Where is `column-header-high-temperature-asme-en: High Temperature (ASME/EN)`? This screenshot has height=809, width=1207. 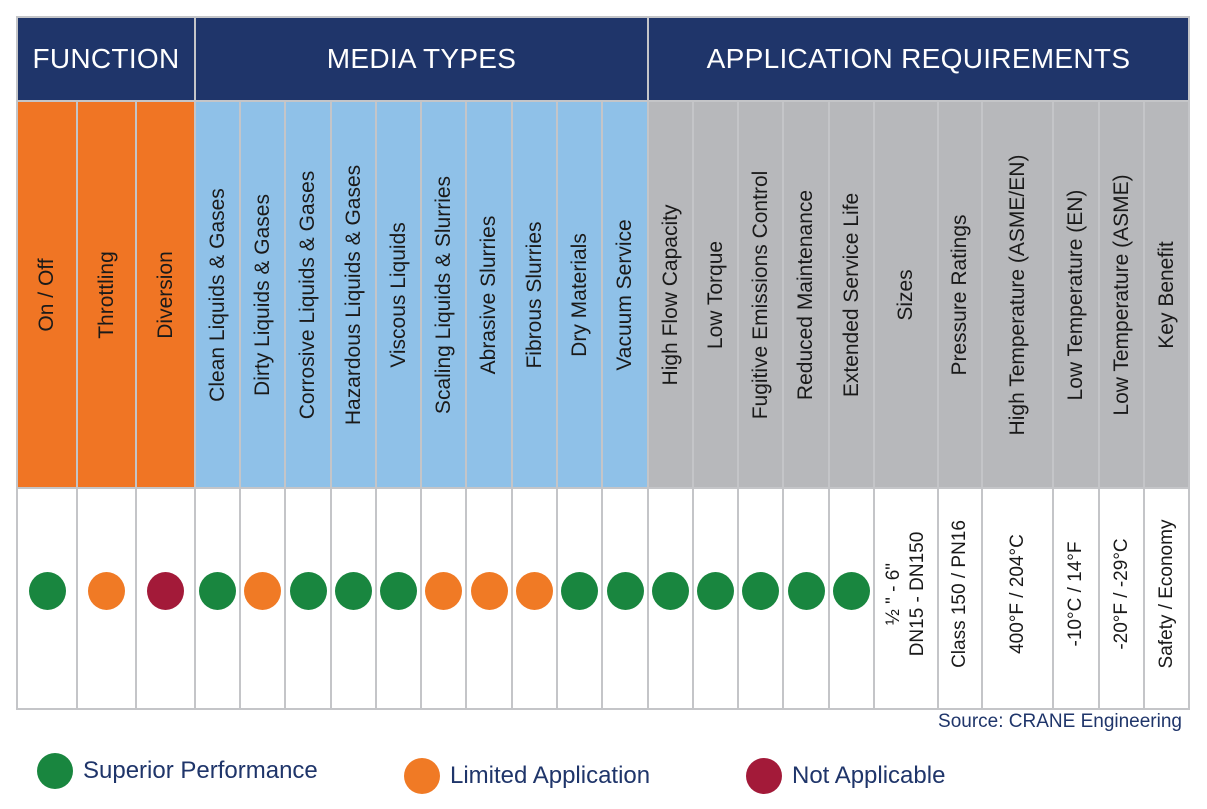
column-header-high-temperature-asme-en: High Temperature (ASME/EN) is located at coordinates (1017, 294).